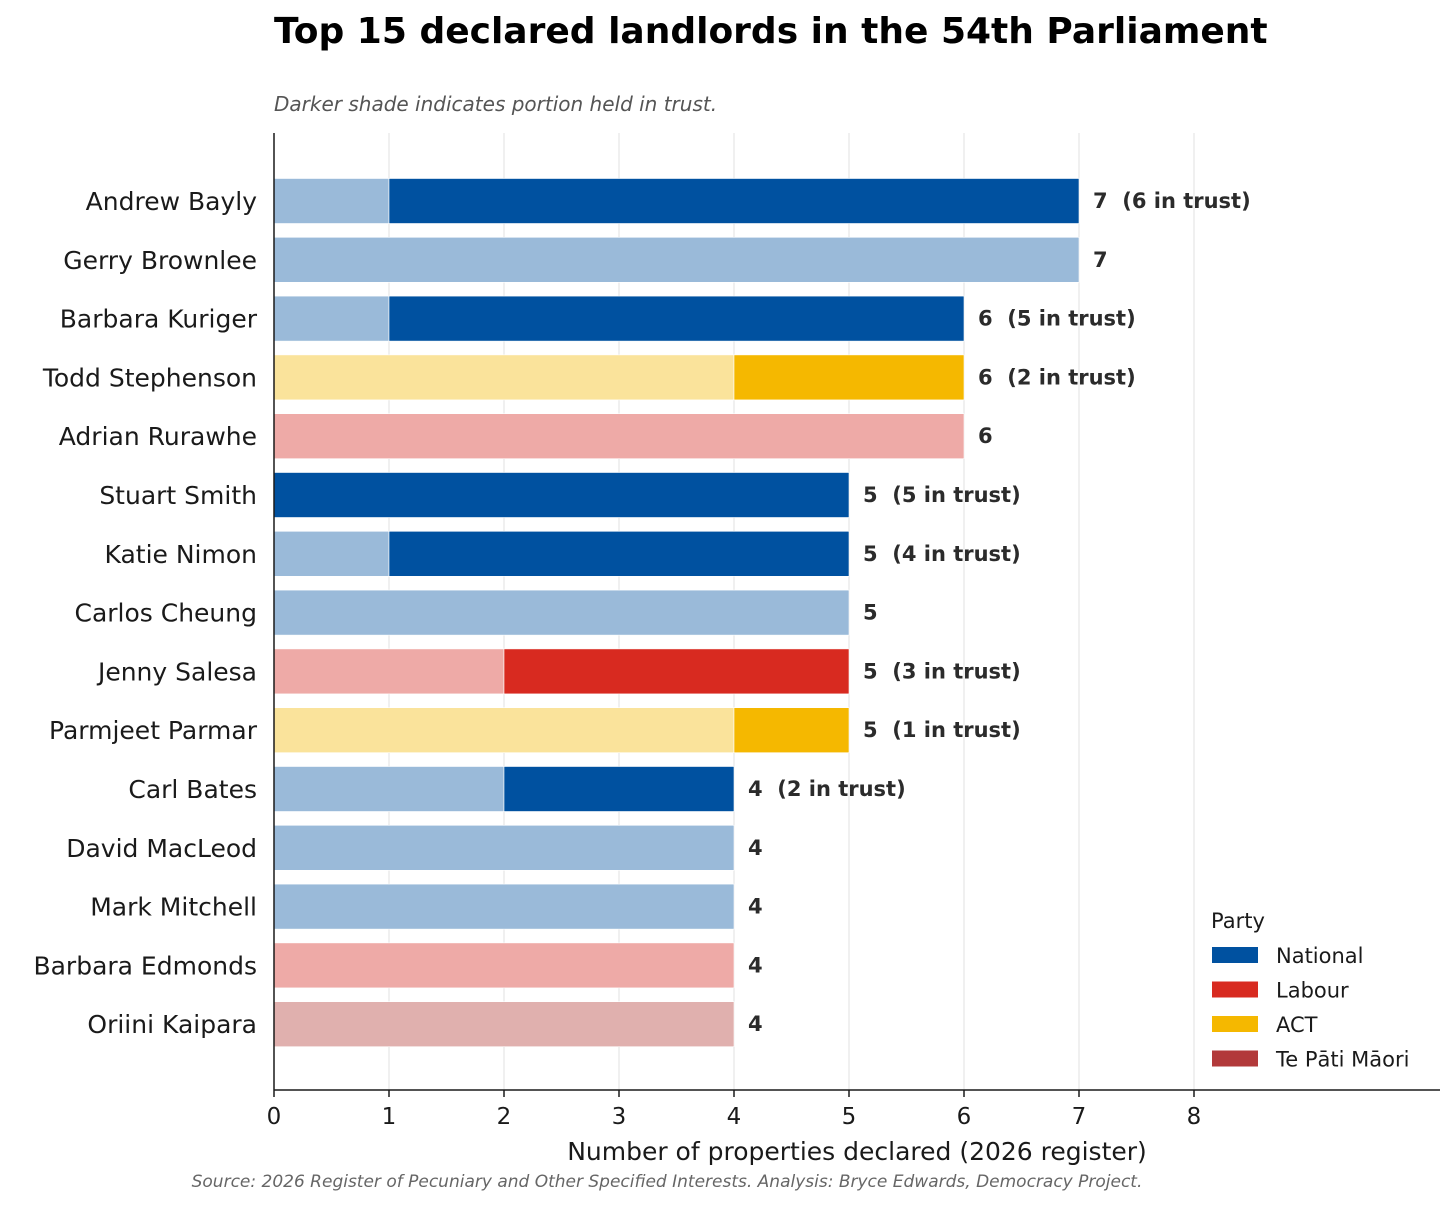 The height and width of the screenshot is (1205, 1456). What do you see at coordinates (172, 201) in the screenshot?
I see `y-tick-label: Andrew Bayly` at bounding box center [172, 201].